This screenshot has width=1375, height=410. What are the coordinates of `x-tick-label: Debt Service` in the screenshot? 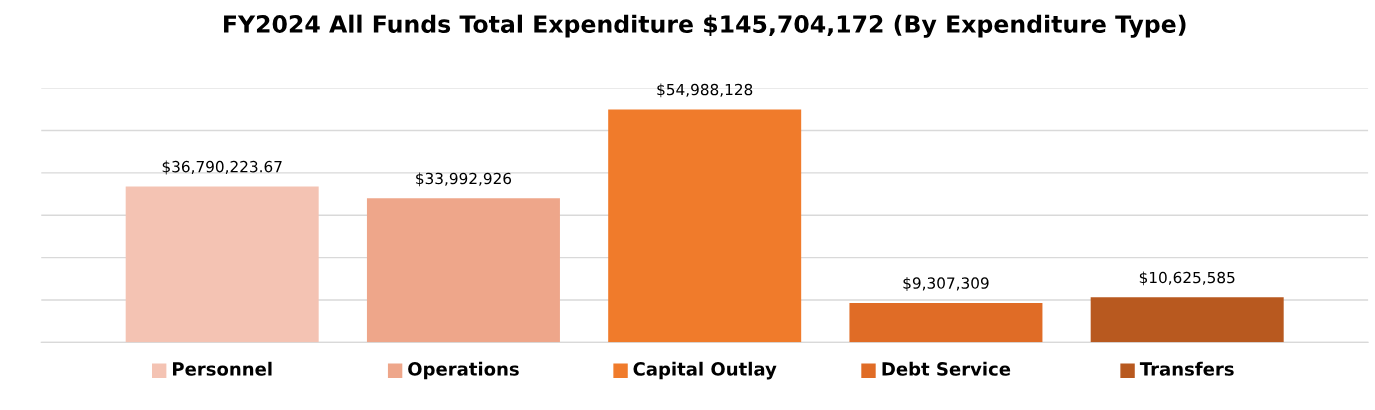 It's located at (946, 368).